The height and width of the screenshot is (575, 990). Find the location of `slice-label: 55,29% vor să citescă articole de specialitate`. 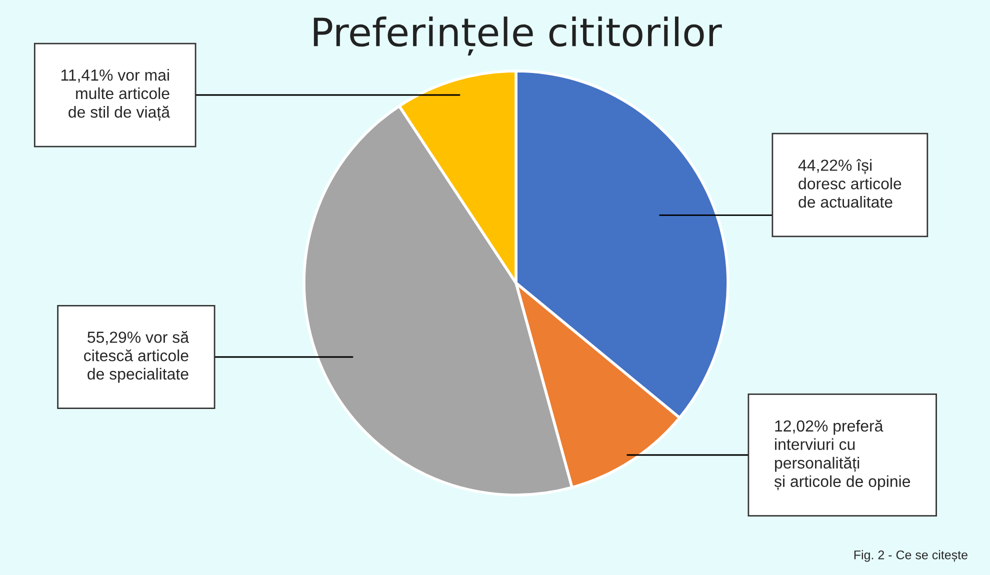

slice-label: 55,29% vor să citescă articole de specialitate is located at coordinates (137, 356).